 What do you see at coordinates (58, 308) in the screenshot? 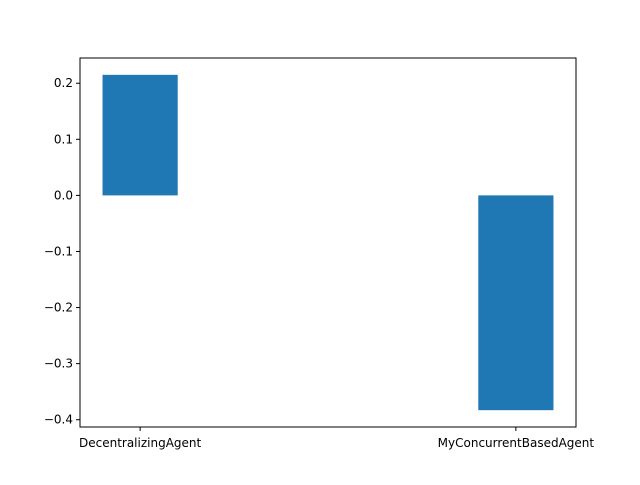
I see `y-tick-label: −0.2` at bounding box center [58, 308].